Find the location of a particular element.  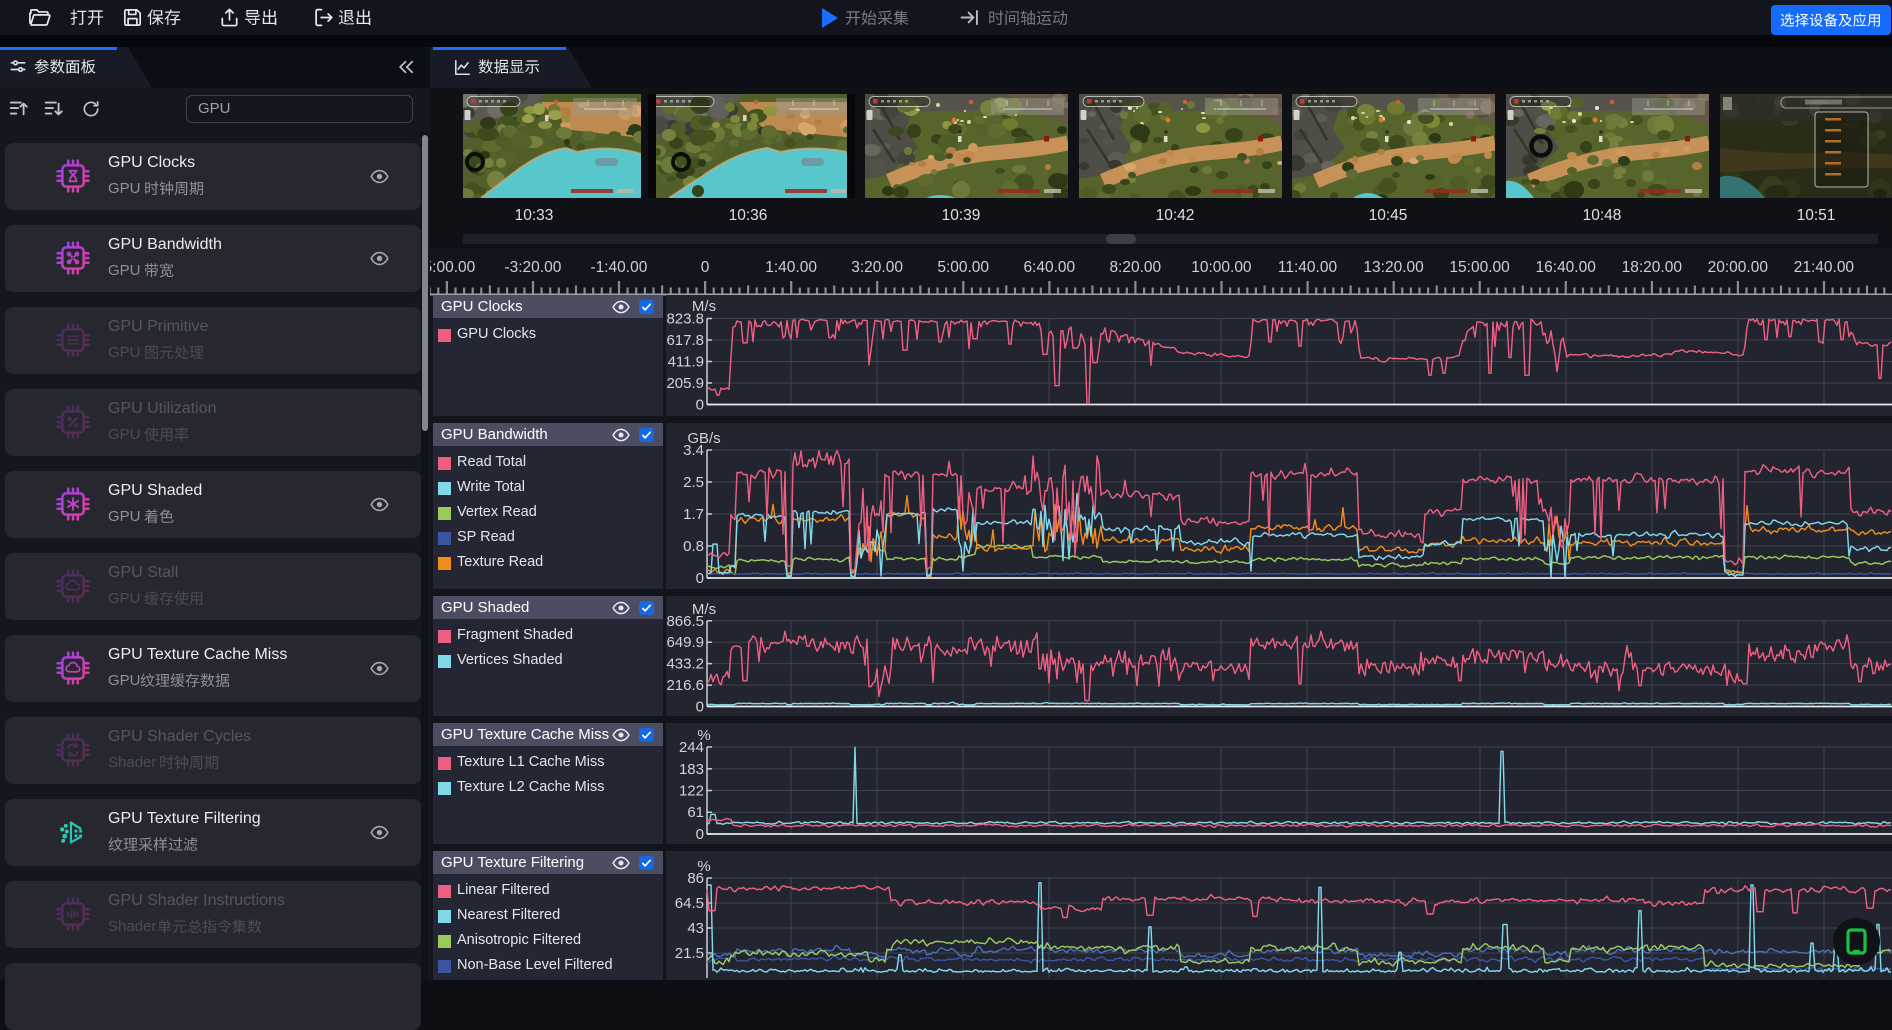

svg-text: 3.4 is located at coordinates (693, 450).